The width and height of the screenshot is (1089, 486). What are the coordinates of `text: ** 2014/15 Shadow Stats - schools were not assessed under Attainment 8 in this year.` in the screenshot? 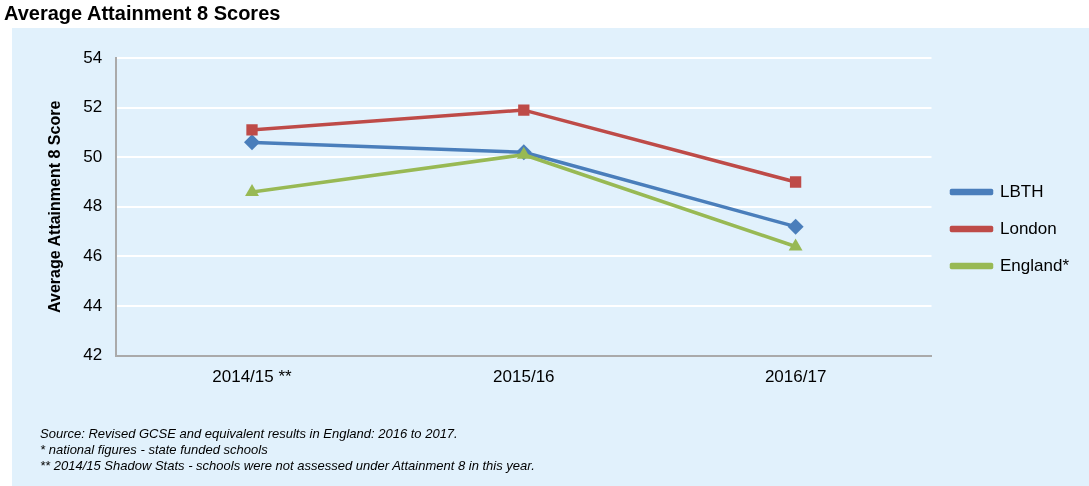 It's located at (287, 466).